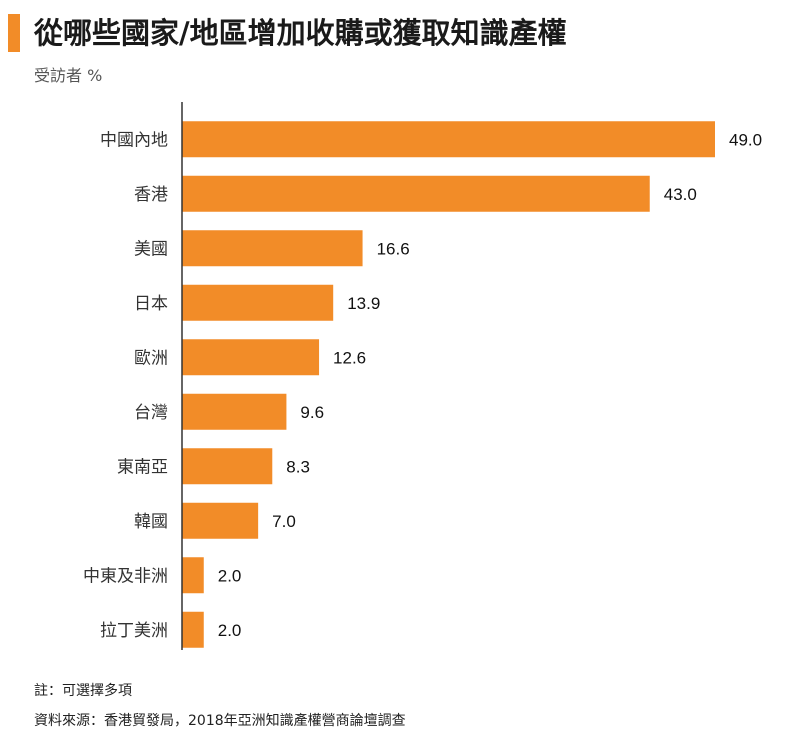 This screenshot has height=744, width=800. What do you see at coordinates (125, 576) in the screenshot?
I see `category-label: 中東及非洲` at bounding box center [125, 576].